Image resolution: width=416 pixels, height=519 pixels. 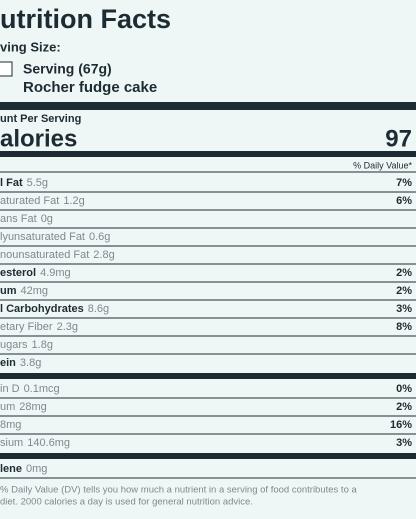 I want to click on nutrient-amount: 3.8g, so click(x=30, y=363).